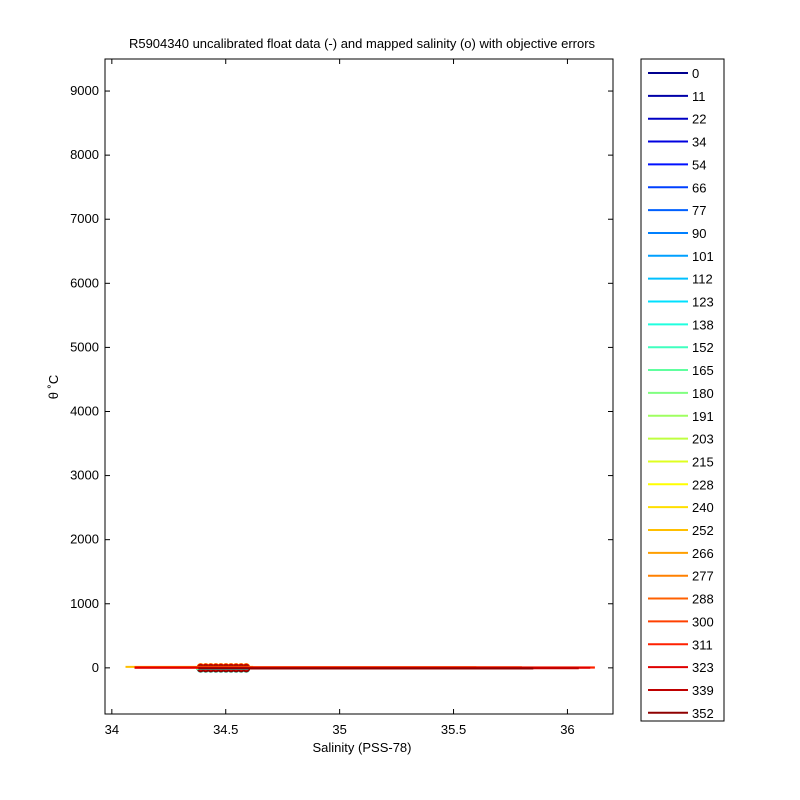 The width and height of the screenshot is (800, 800). Describe the element at coordinates (703, 507) in the screenshot. I see `legend-label: 240` at that location.